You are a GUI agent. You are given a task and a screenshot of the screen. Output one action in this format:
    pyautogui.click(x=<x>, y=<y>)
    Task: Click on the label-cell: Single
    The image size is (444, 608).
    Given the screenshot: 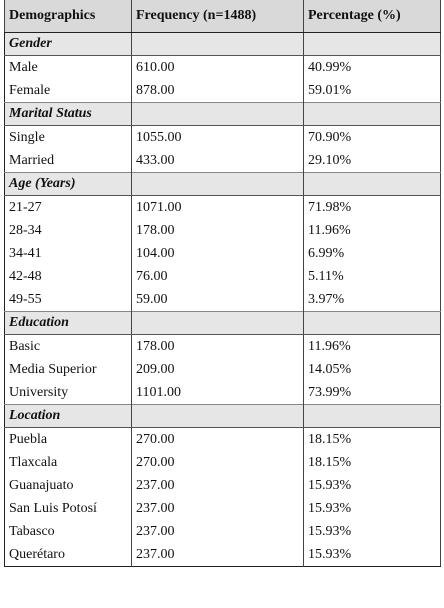 What is the action you would take?
    pyautogui.click(x=27, y=137)
    